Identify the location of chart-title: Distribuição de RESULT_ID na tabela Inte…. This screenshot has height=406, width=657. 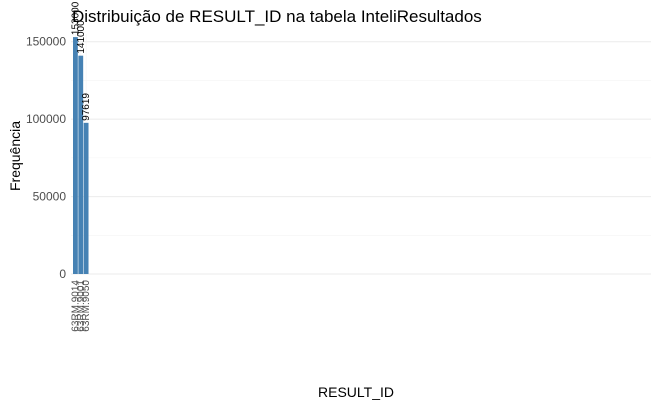
(277, 16).